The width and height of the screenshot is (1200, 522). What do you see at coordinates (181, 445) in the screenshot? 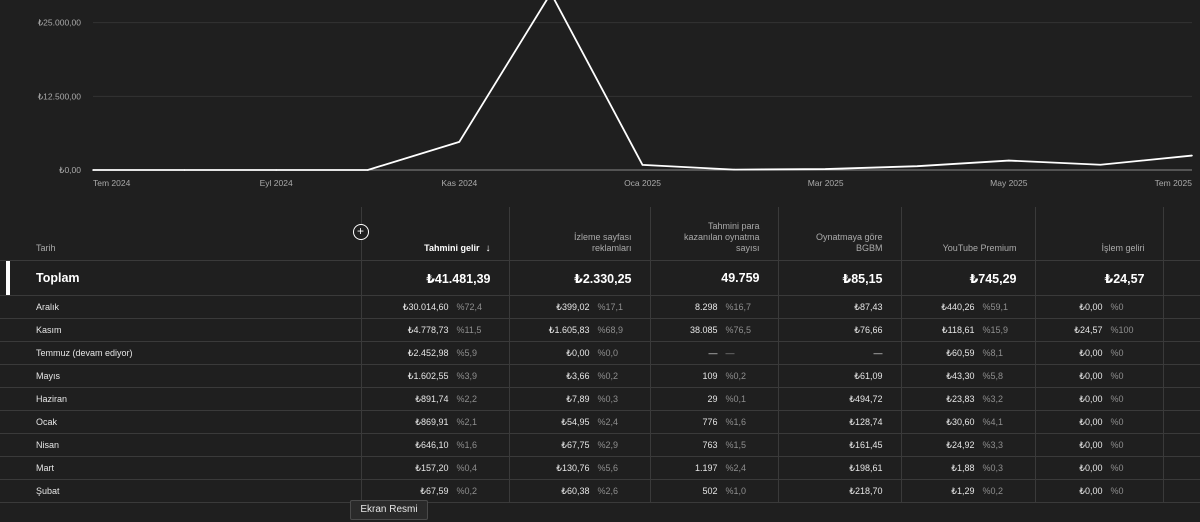
I see `row-date-label: Nisan` at bounding box center [181, 445].